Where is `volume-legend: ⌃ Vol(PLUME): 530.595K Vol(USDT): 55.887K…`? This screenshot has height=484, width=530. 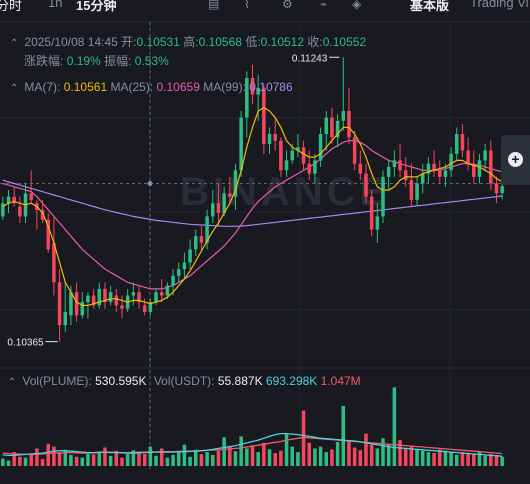
volume-legend: ⌃ Vol(PLUME): 530.595K Vol(USDT): 55.887K… is located at coordinates (184, 381).